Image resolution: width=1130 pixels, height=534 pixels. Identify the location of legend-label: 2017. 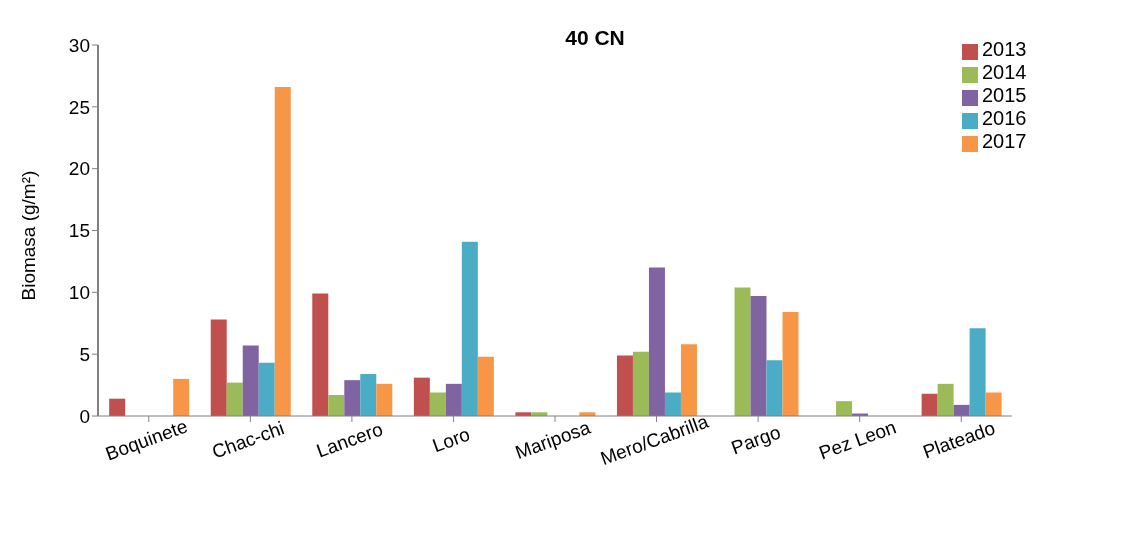
(1004, 141).